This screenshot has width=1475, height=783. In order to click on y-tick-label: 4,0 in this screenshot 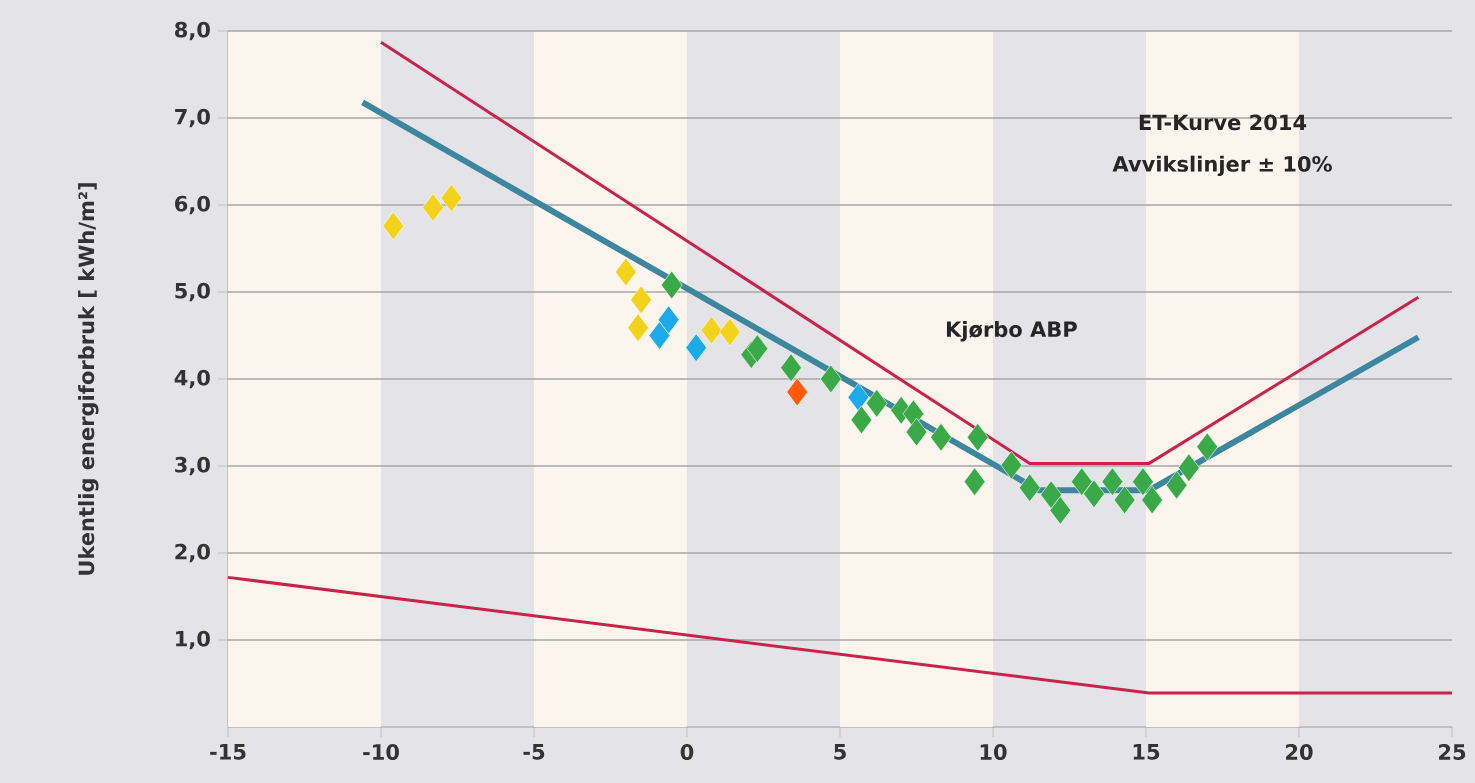, I will do `click(192, 379)`.